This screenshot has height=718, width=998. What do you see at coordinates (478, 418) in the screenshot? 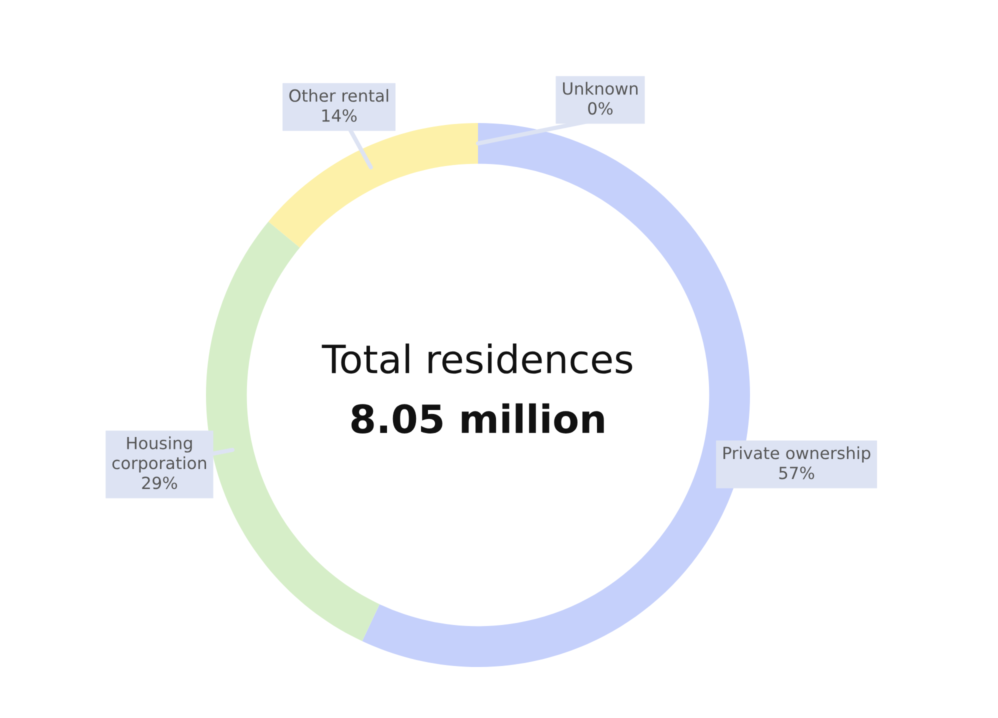
I see `text: 8.05 million` at bounding box center [478, 418].